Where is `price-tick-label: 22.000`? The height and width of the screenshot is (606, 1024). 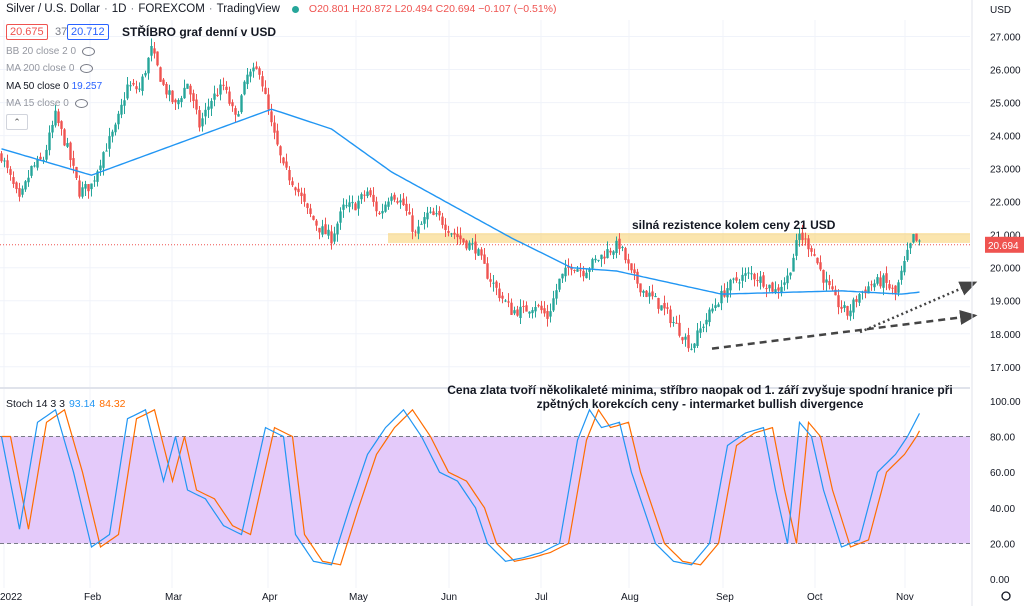 price-tick-label: 22.000 is located at coordinates (1005, 203).